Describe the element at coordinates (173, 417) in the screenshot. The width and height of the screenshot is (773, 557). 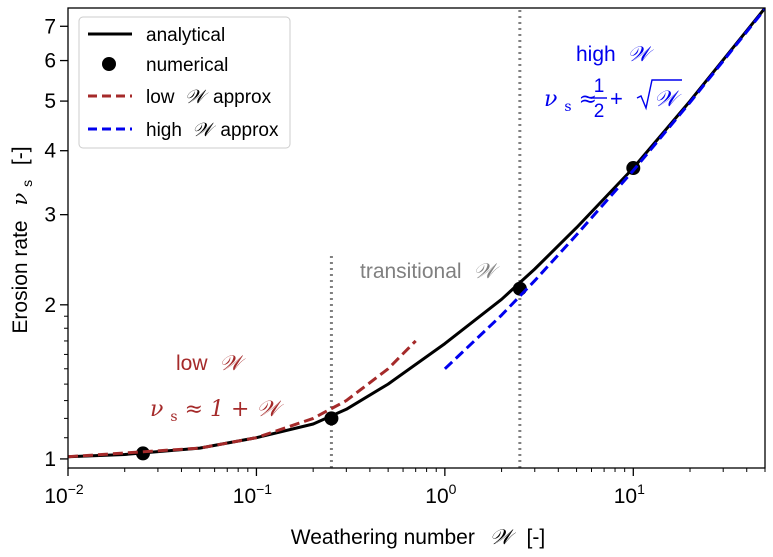
I see `low-eq-sub: s` at that location.